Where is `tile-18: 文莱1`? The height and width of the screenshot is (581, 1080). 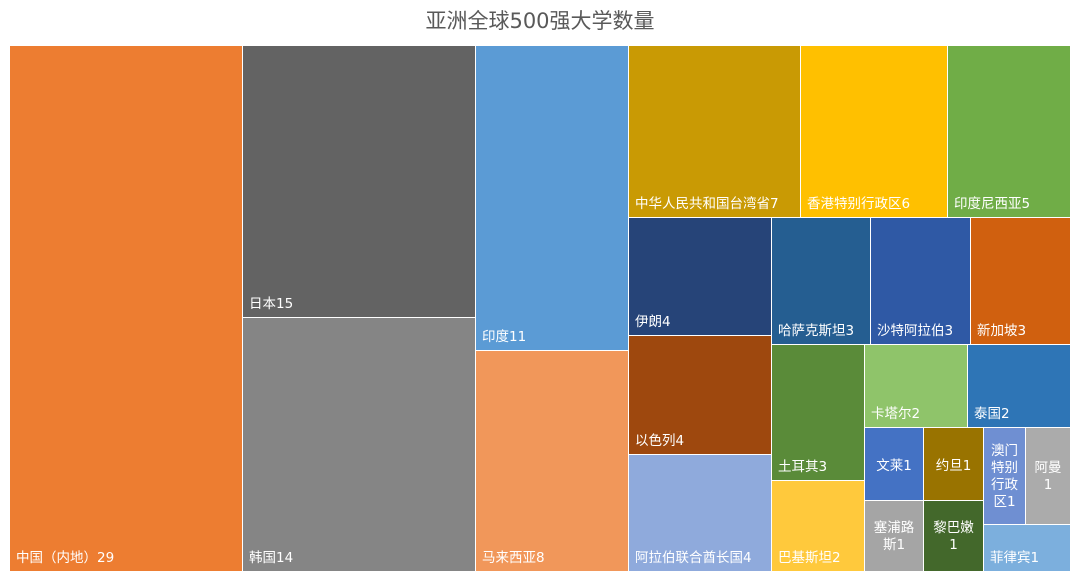
tile-18: 文莱1 is located at coordinates (894, 464).